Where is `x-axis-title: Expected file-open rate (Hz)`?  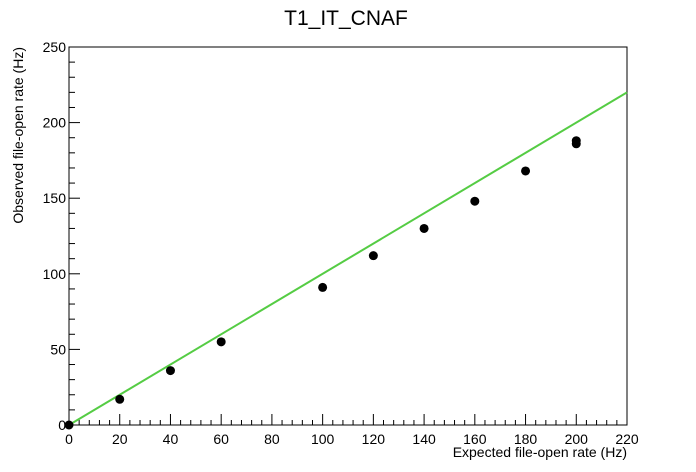
x-axis-title: Expected file-open rate (Hz) is located at coordinates (540, 452).